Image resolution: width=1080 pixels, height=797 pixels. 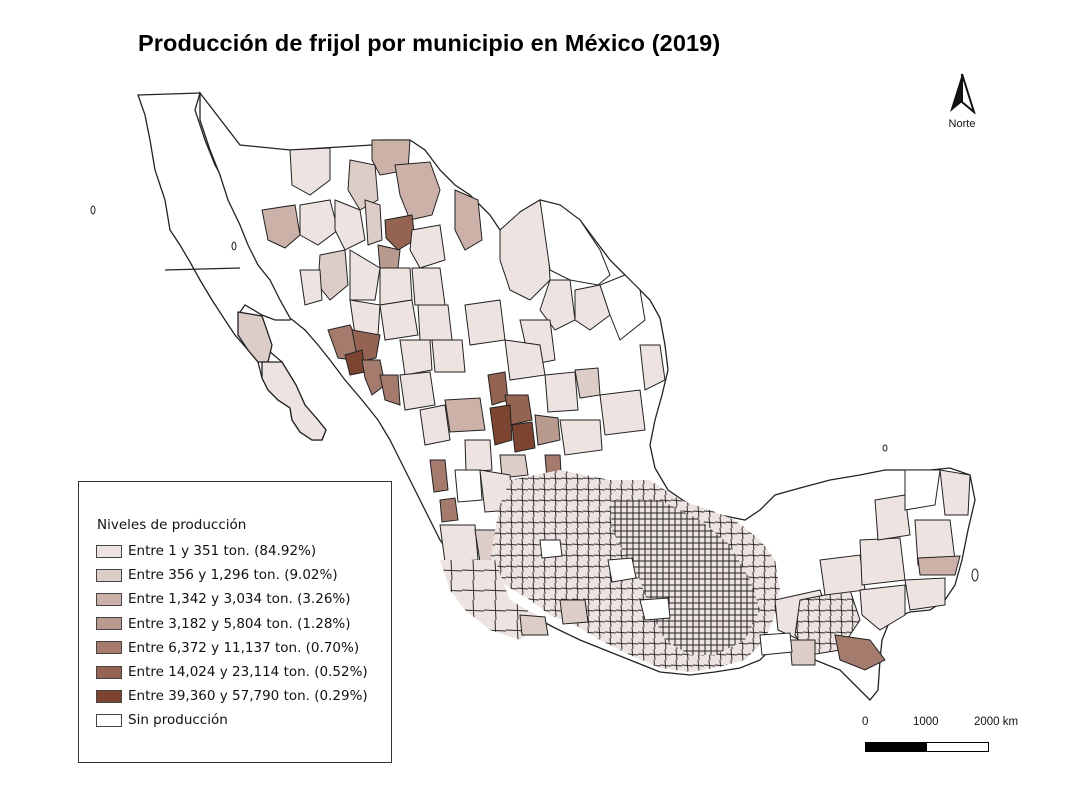 What do you see at coordinates (239, 623) in the screenshot?
I see `legend-label: Entre 3,182 y 5,804 ton. (1.28%)` at bounding box center [239, 623].